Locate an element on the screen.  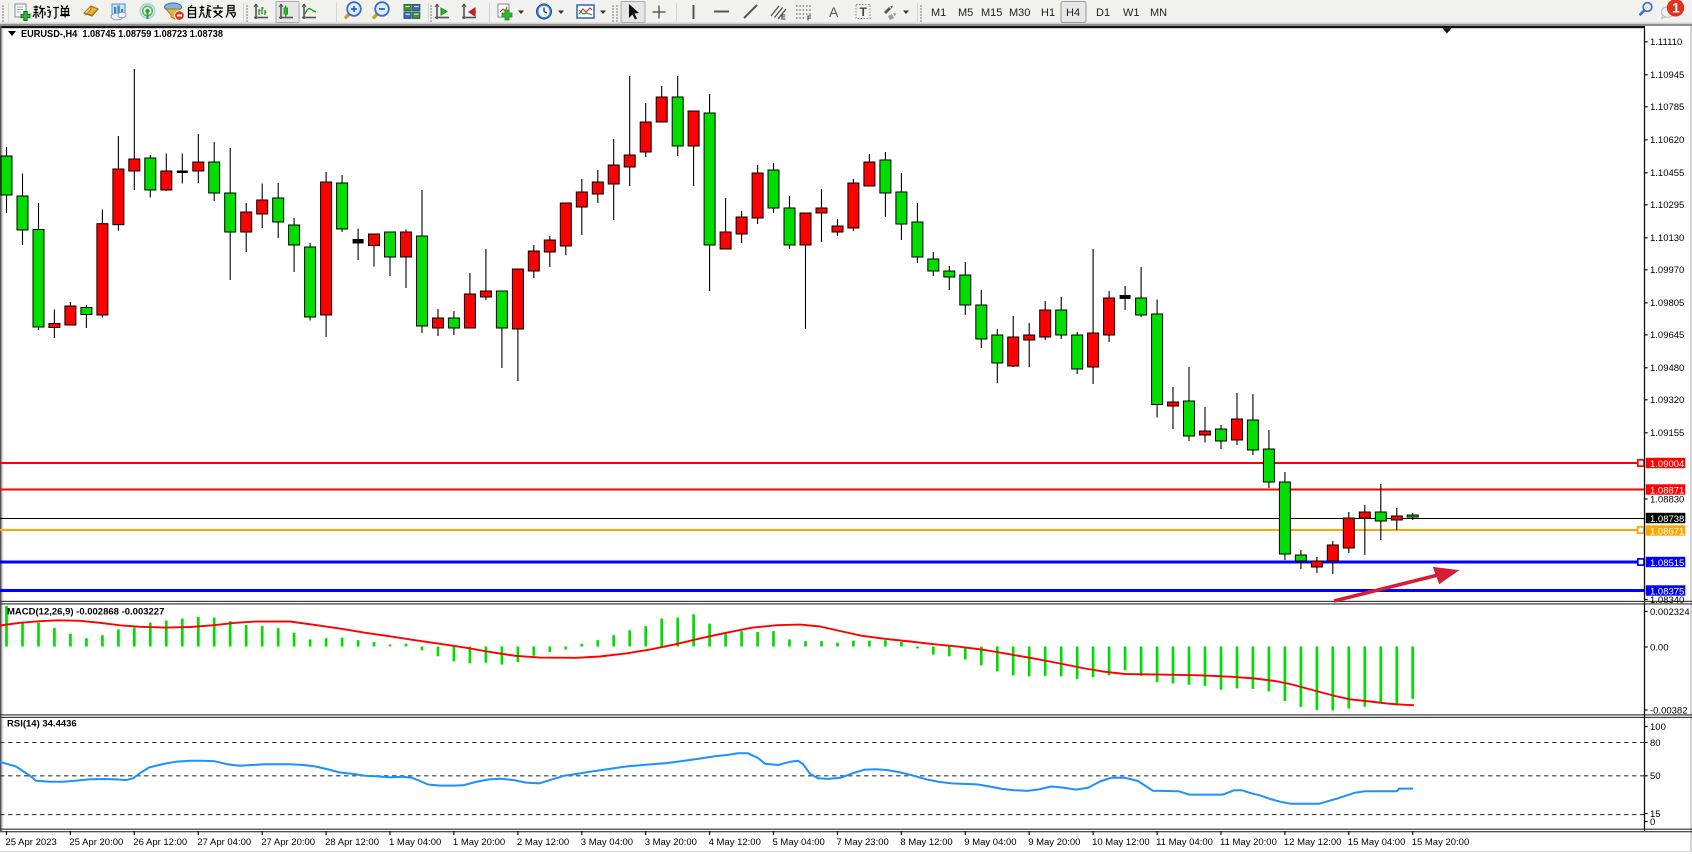
svg-text: 1.10945 is located at coordinates (1667, 75).